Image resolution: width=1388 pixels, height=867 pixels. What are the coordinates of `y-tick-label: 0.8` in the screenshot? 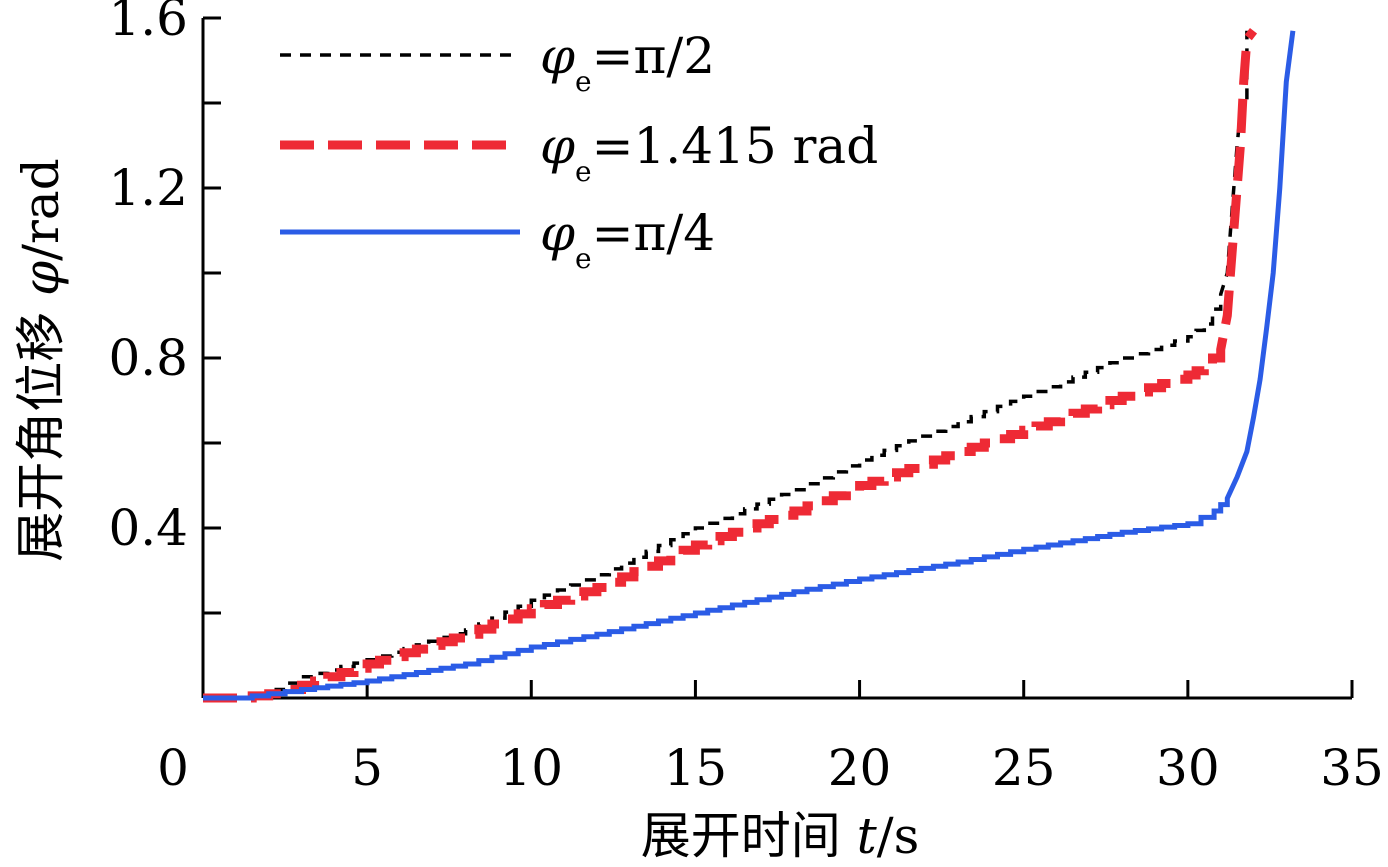 It's located at (148, 358).